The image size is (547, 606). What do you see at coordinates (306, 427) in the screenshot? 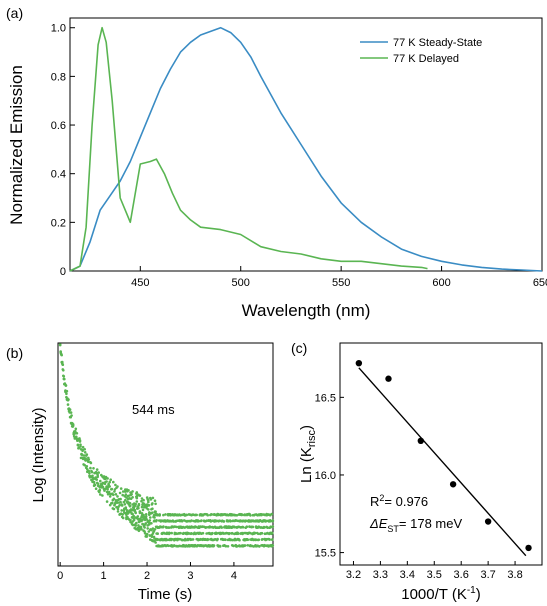
I see `c-ylabel-end: )` at bounding box center [306, 427].